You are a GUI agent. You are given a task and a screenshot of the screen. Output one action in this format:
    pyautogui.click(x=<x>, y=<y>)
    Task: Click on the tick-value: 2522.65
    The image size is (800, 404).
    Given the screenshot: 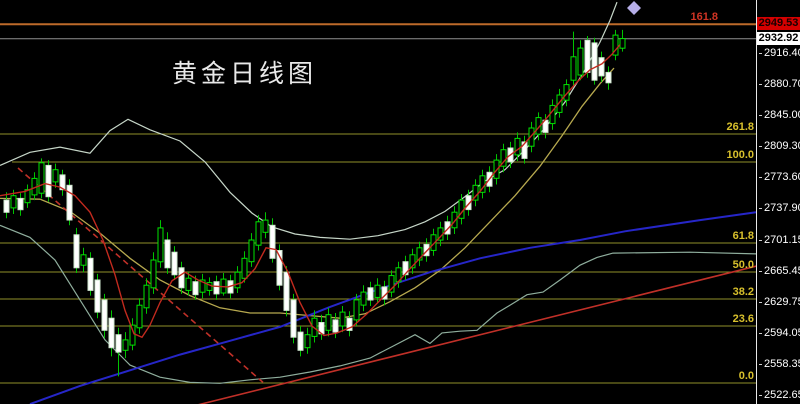 What is the action you would take?
    pyautogui.click(x=782, y=395)
    